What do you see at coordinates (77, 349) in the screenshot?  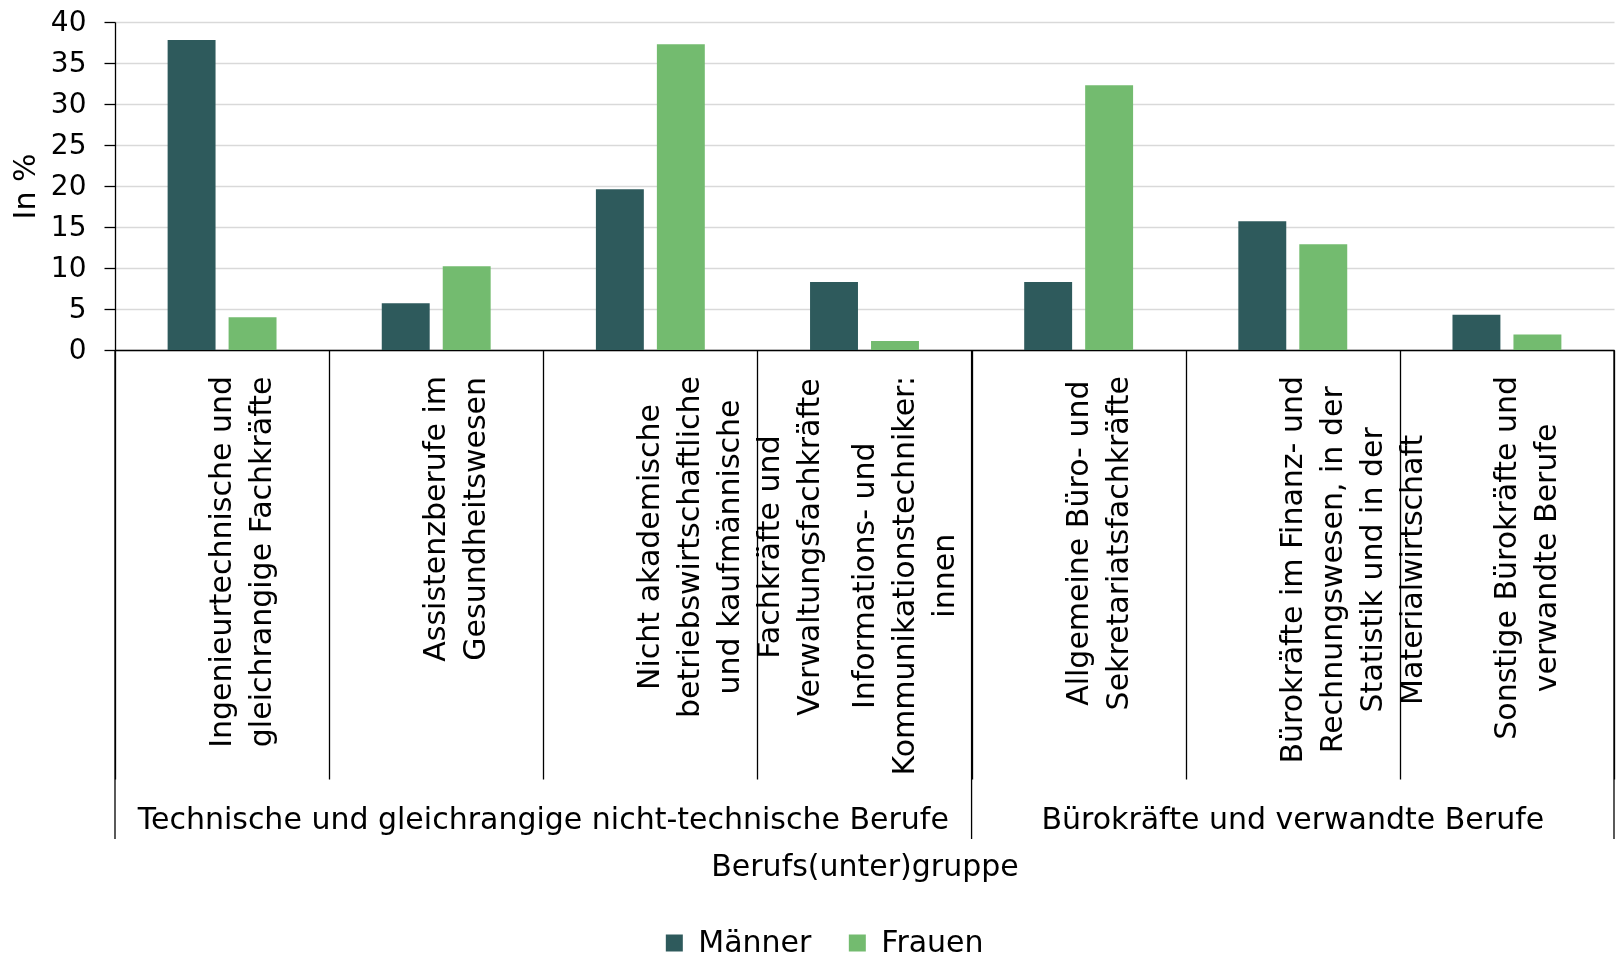 I see `y-tick-label: 0` at bounding box center [77, 349].